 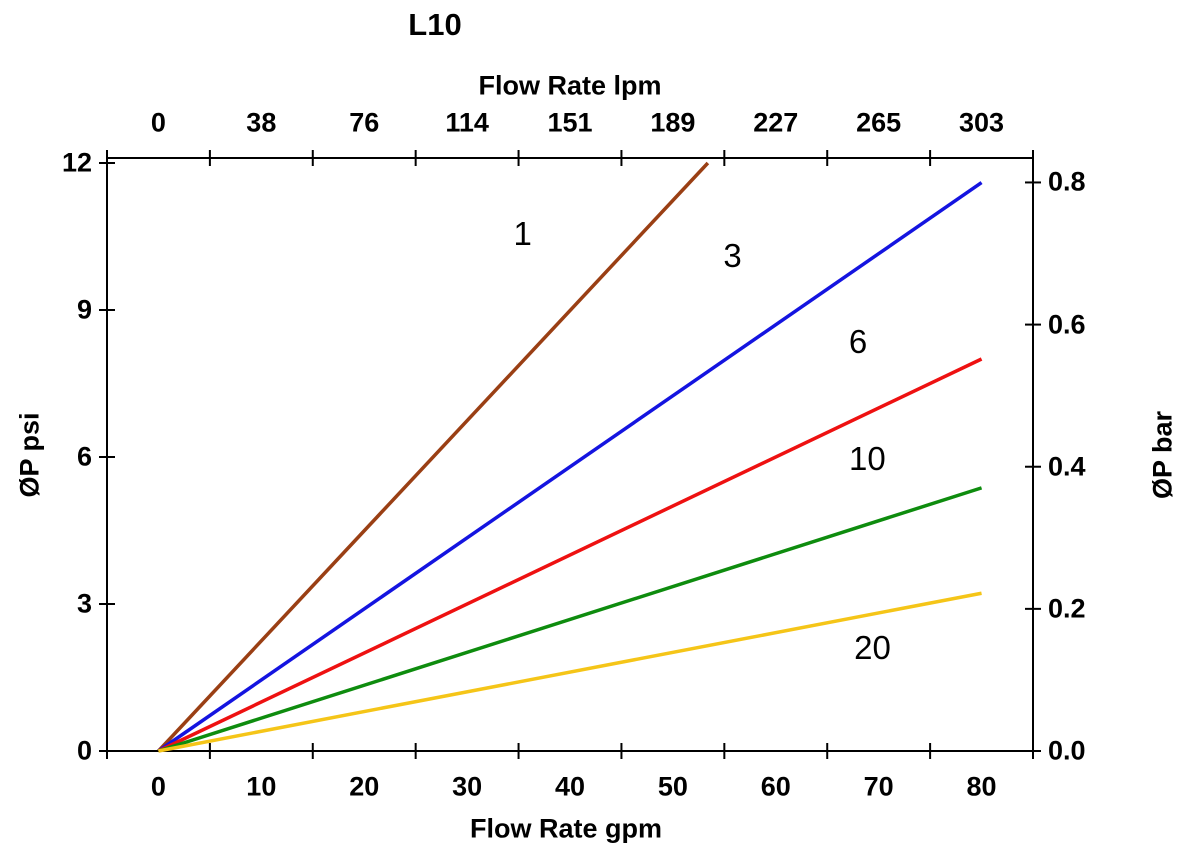 I want to click on series-label-20: 20, so click(x=872, y=648).